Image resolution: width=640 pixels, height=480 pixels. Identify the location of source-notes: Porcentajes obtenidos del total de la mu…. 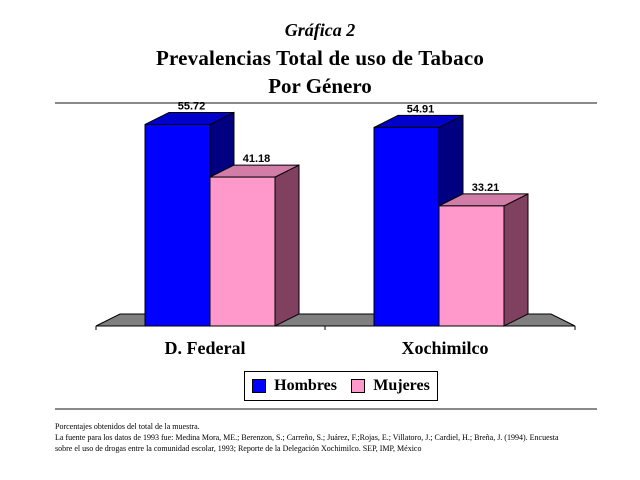
(340, 437).